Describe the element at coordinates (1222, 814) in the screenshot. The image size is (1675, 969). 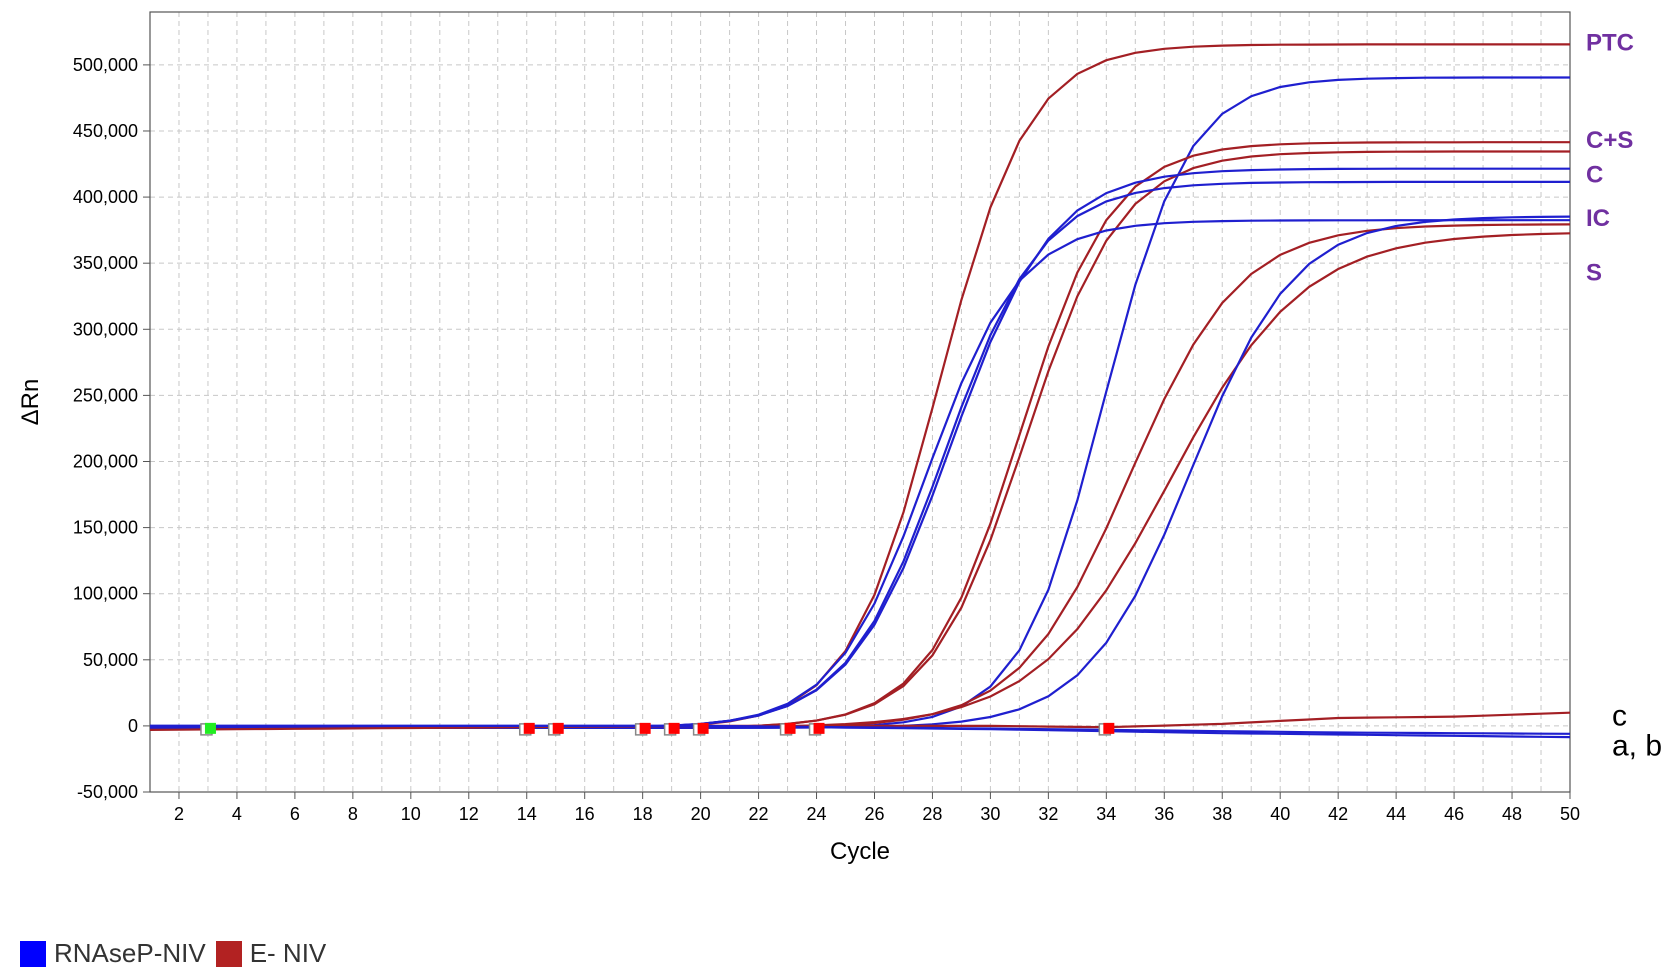
I see `x-tick-label: 38` at that location.